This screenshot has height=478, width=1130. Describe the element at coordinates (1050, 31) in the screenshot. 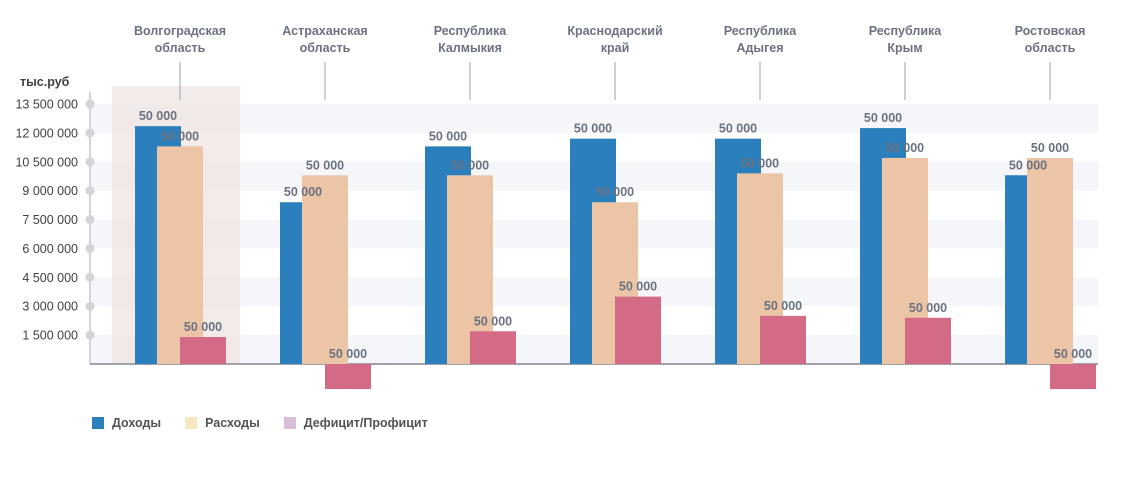

I see `category-label: Ростовская` at that location.